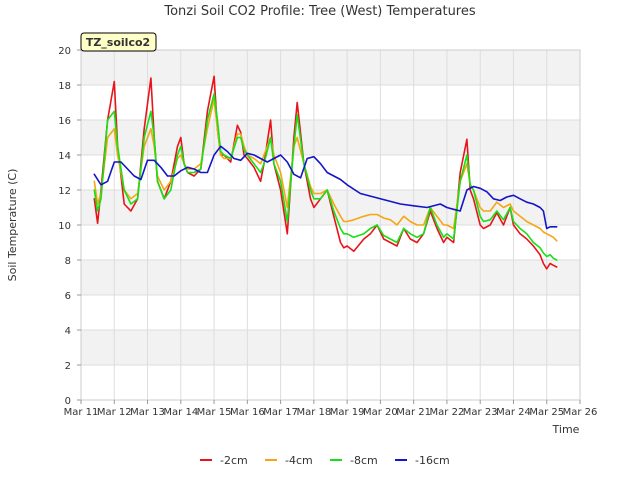  What do you see at coordinates (413, 412) in the screenshot?
I see `x-tick-label: Mar 21` at bounding box center [413, 412].